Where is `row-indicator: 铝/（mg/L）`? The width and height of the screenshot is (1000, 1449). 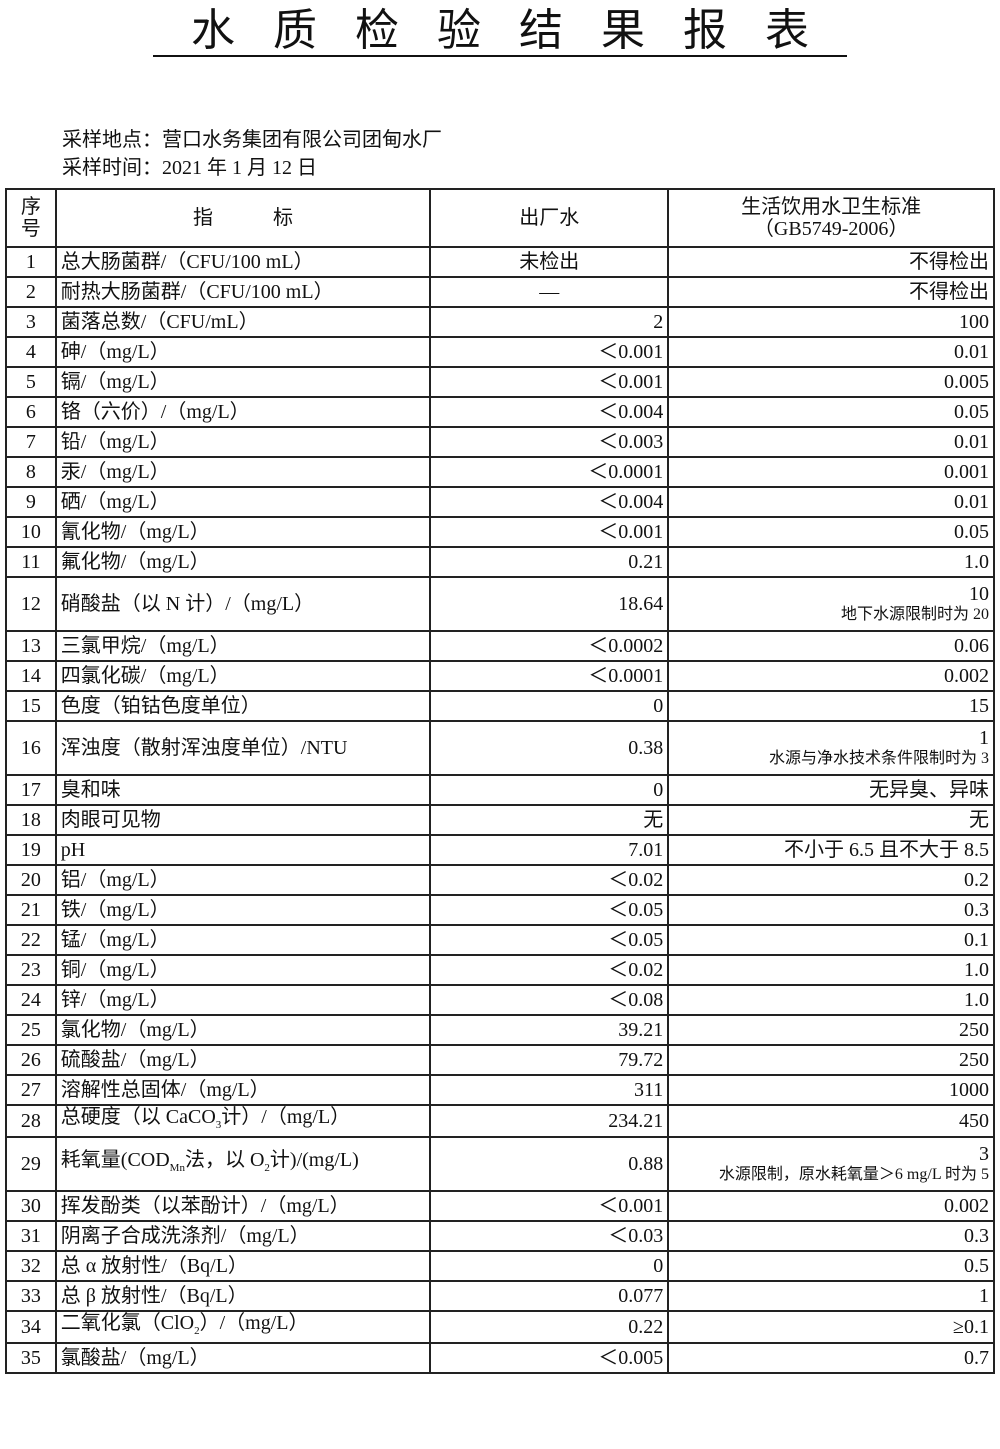
row-indicator: 铝/（mg/L） is located at coordinates (243, 880).